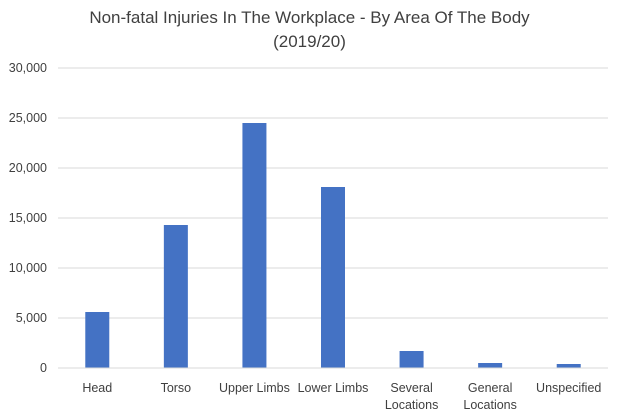 This screenshot has width=619, height=420. I want to click on x-tick-label: Torso, so click(176, 388).